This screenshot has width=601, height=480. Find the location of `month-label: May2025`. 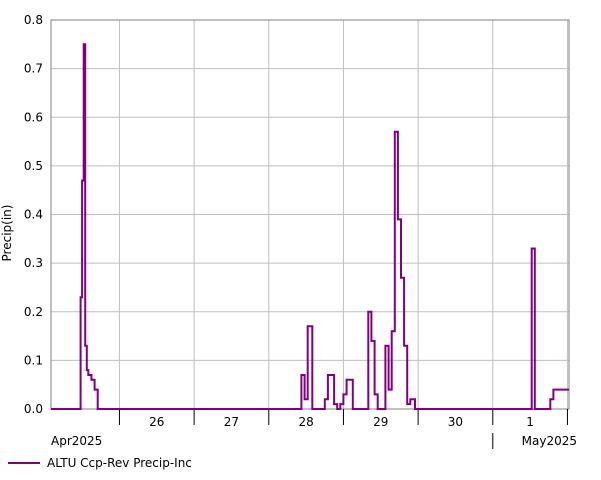

month-label: May2025 is located at coordinates (549, 441).